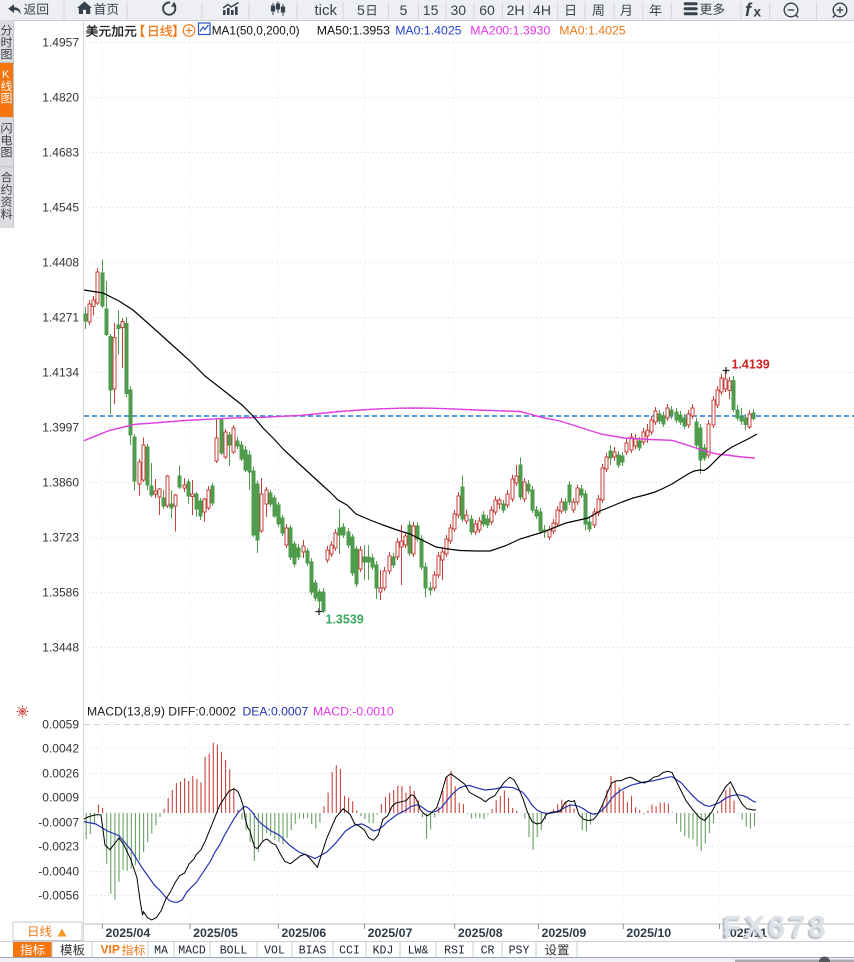 This screenshot has height=962, width=854. I want to click on svg-text: MA50:1.3953, so click(353, 31).